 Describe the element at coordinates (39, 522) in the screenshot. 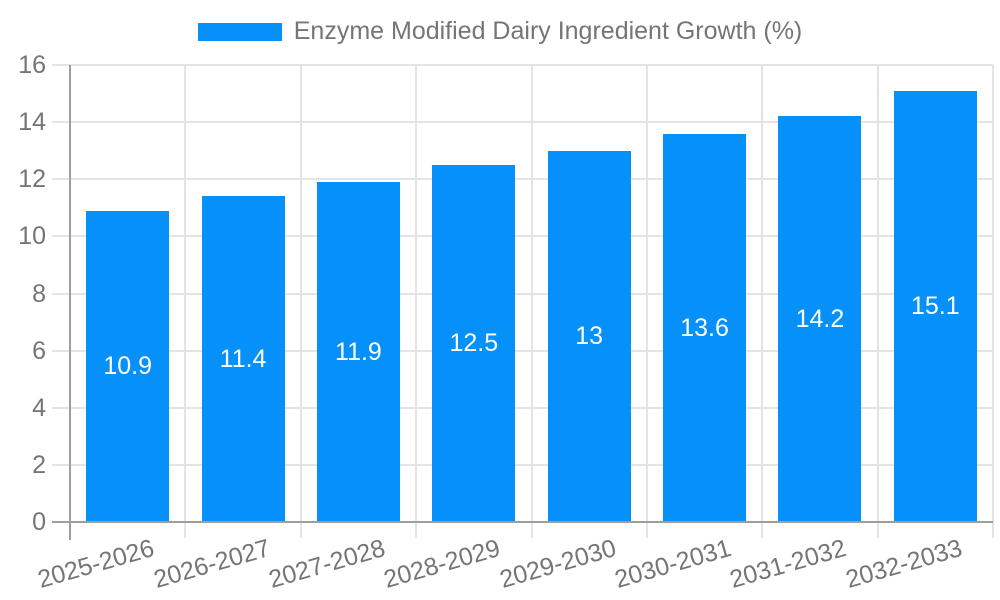

I see `y-axis-tick-label: 0` at that location.